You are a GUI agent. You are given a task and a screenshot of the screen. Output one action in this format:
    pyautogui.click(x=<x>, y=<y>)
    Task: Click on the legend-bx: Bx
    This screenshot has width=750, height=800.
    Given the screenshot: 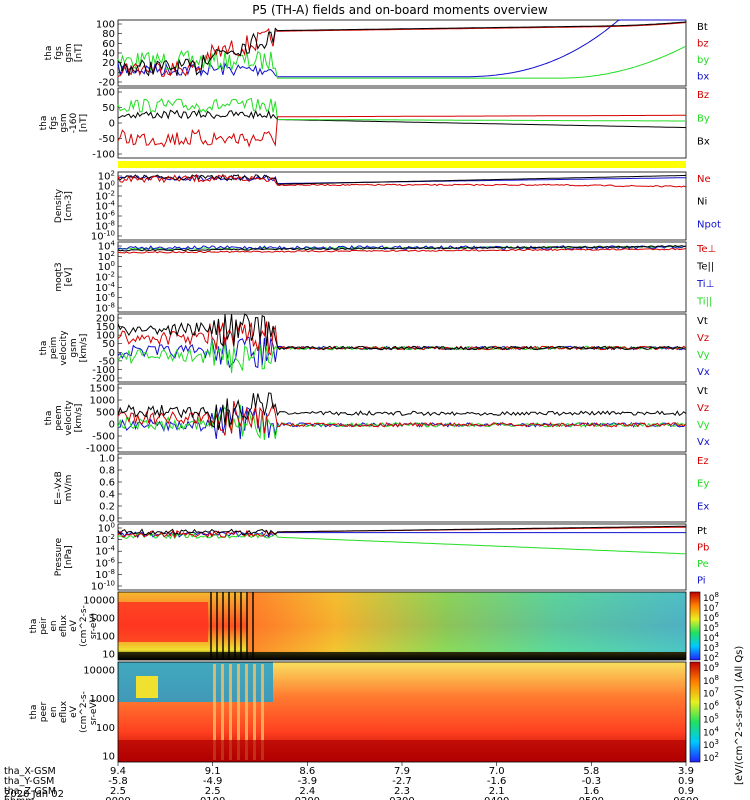 What is the action you would take?
    pyautogui.click(x=703, y=142)
    